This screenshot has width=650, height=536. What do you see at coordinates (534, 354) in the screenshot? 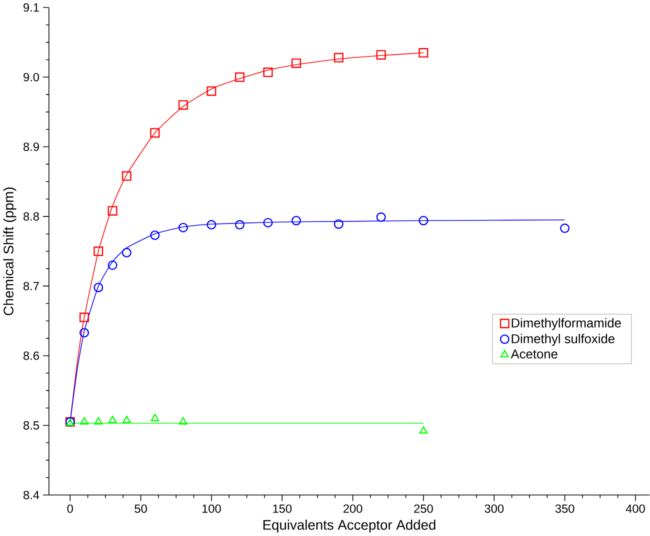
I see `legend-label: Acetone` at bounding box center [534, 354].